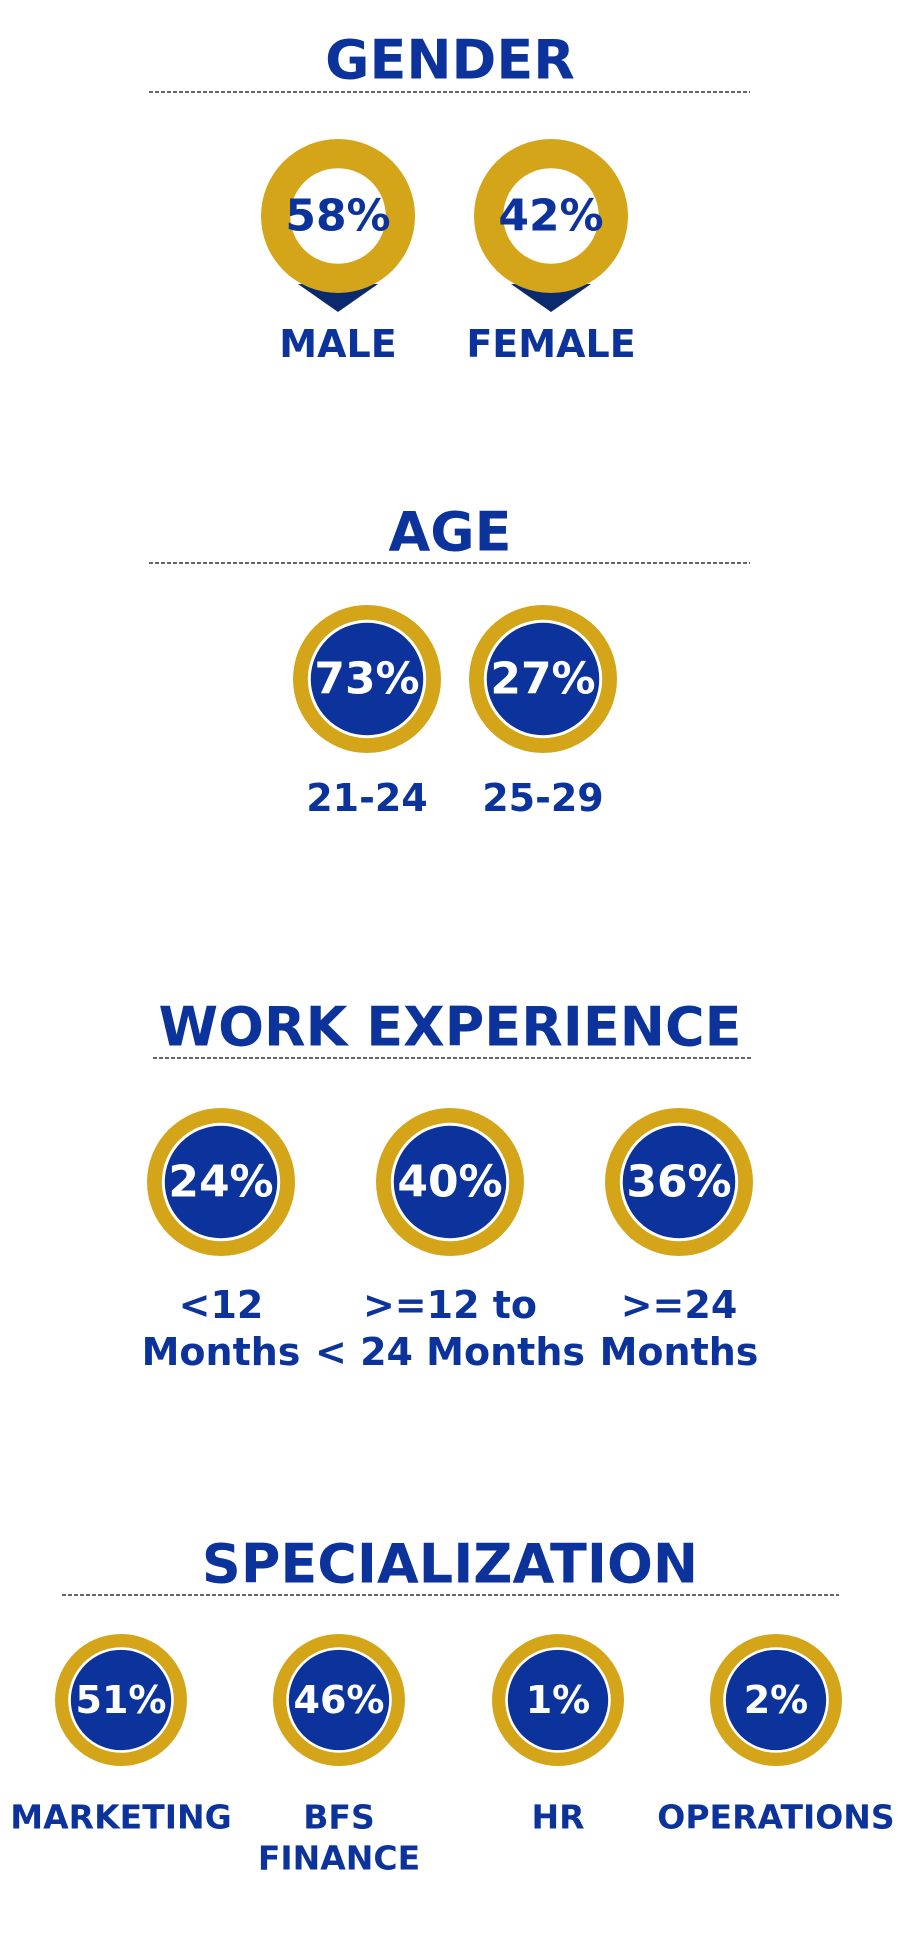 The height and width of the screenshot is (1955, 900). Describe the element at coordinates (339, 1858) in the screenshot. I see `item-label: FINANCE` at that location.